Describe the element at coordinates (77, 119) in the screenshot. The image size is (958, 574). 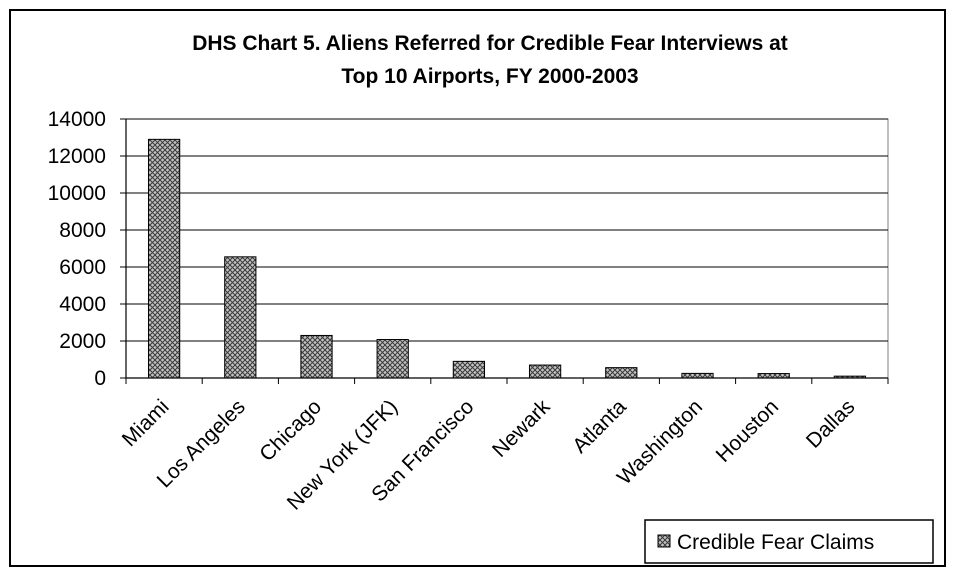
I see `y-tick-label: 14000` at that location.